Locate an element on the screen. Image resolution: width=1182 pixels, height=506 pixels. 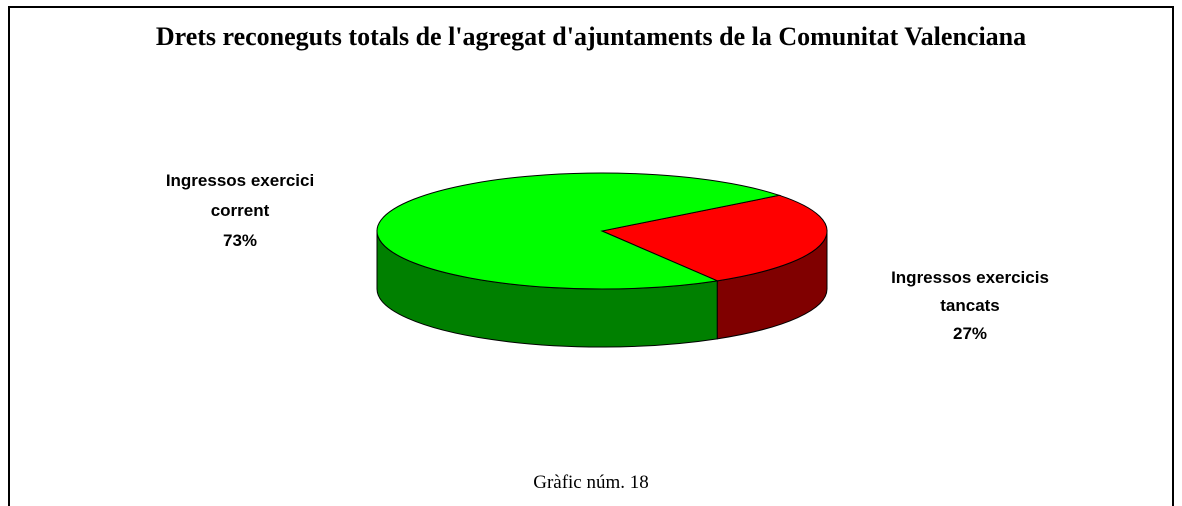
slice-label: Ingressos exercici corrent 73% is located at coordinates (240, 211).